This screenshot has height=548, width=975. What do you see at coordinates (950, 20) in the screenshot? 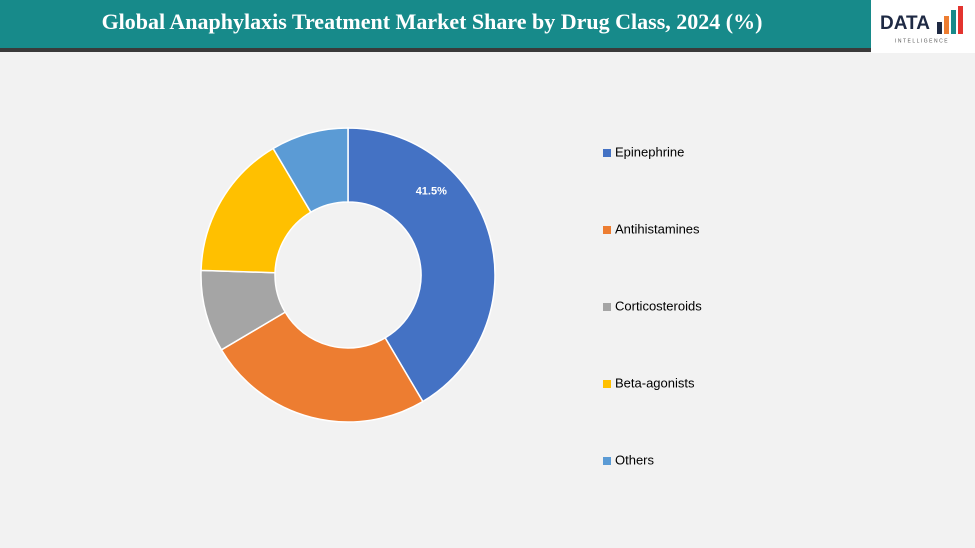
I see `logo-bars` at bounding box center [950, 20].